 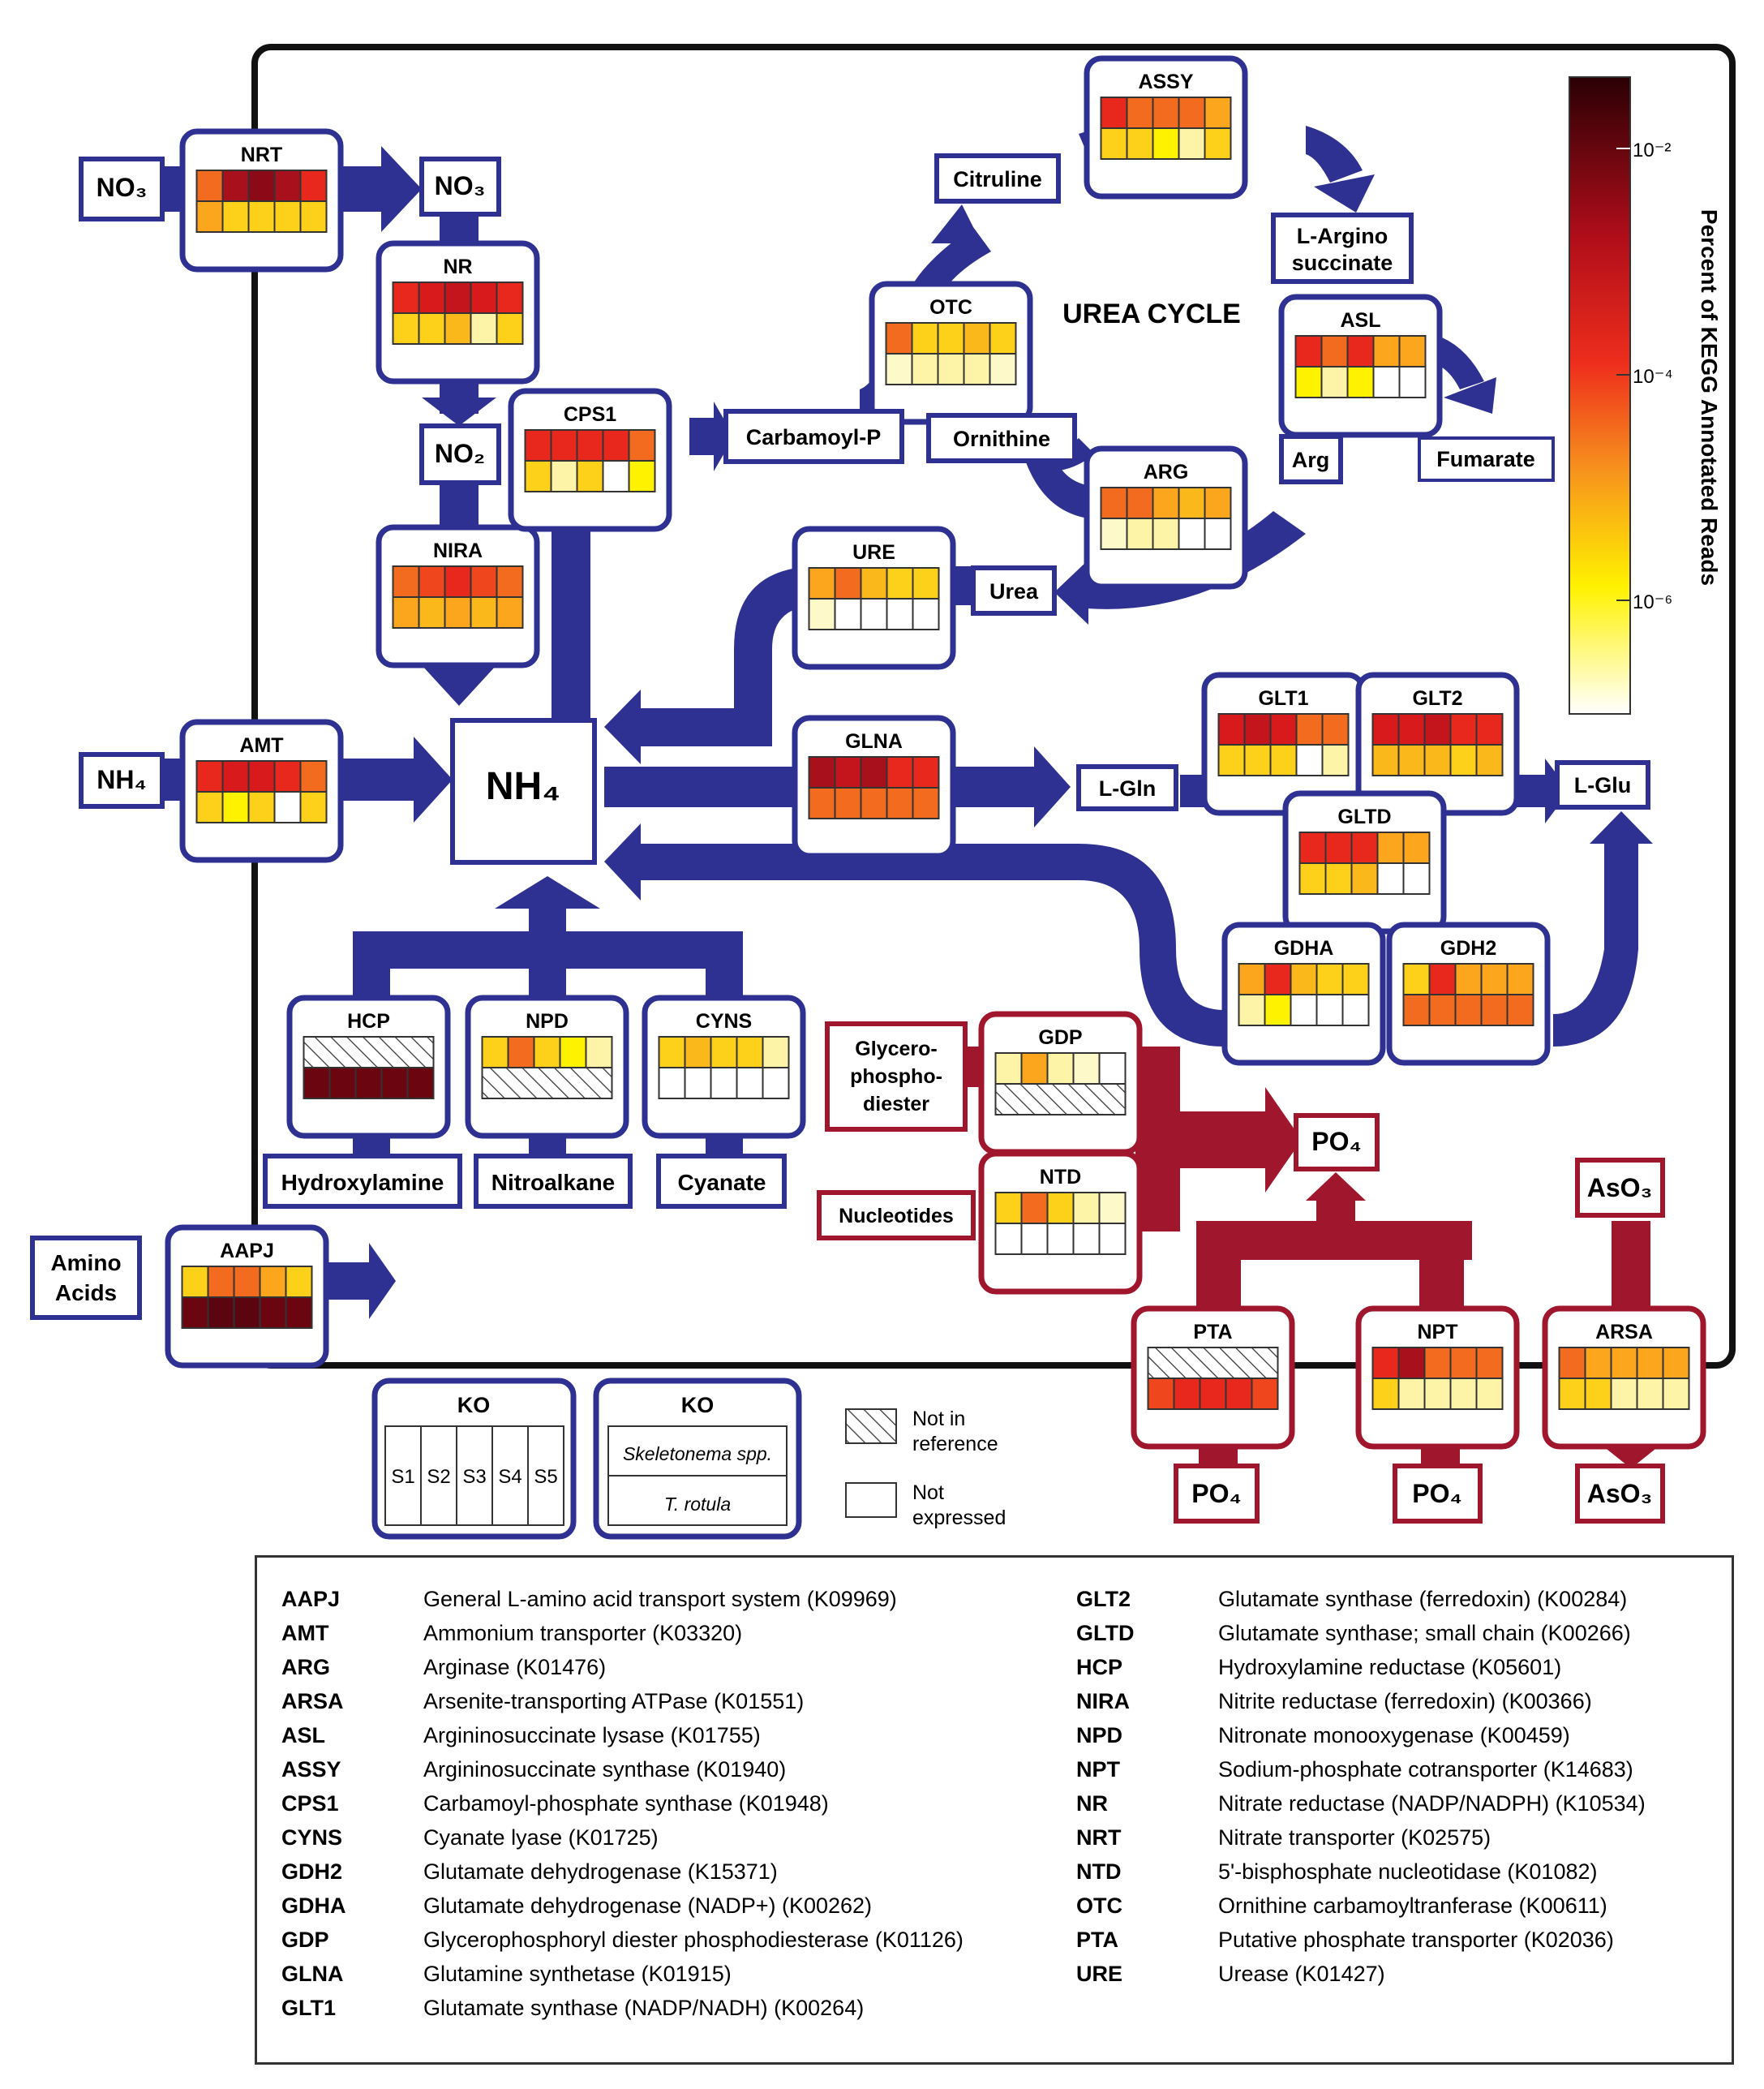 I want to click on po4-bottom-1-box, so click(x=1217, y=1494).